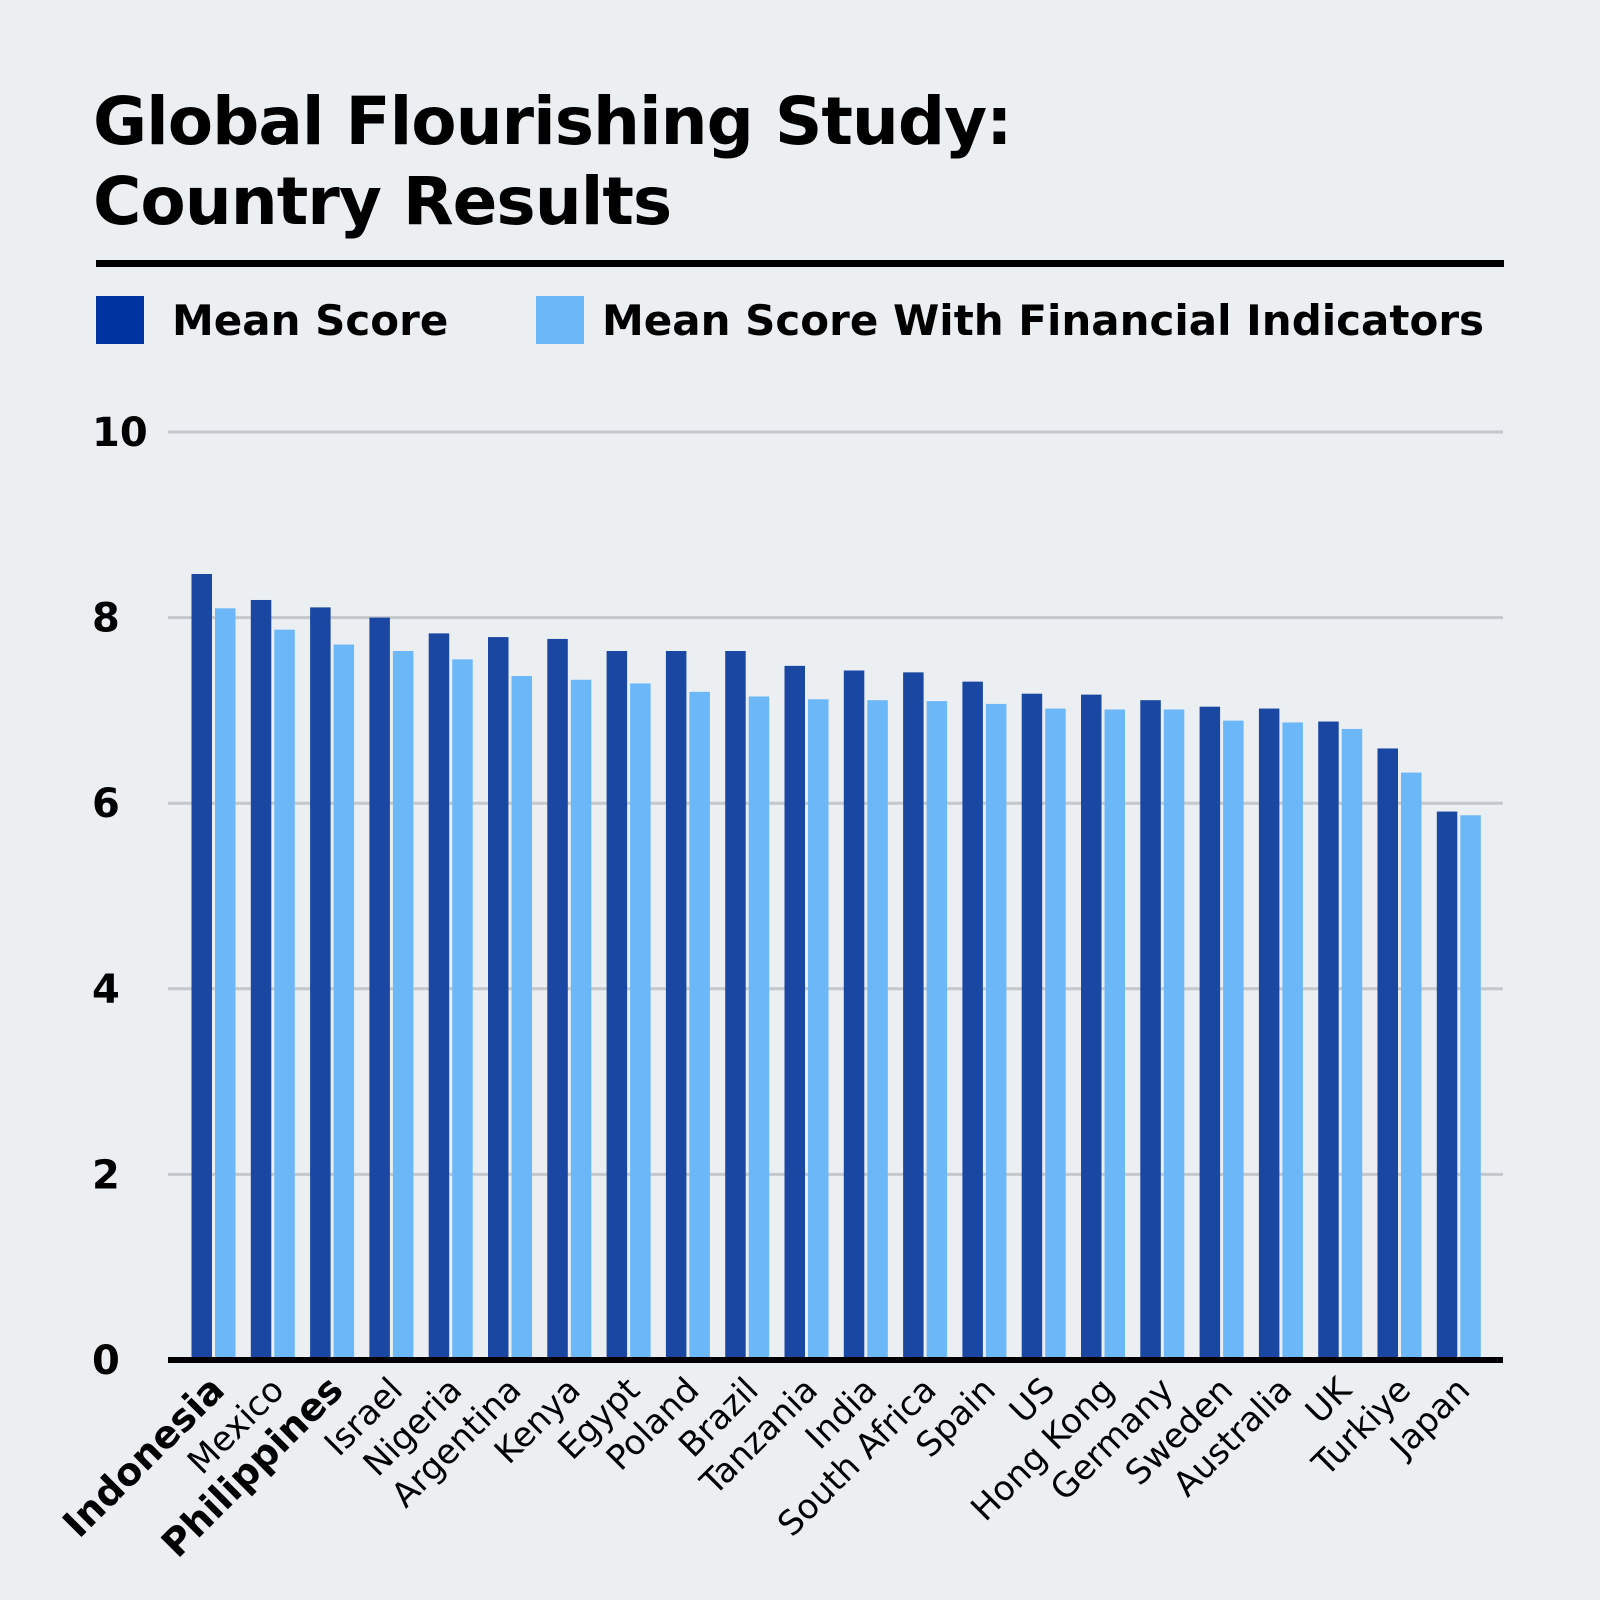  What do you see at coordinates (1150, 1030) in the screenshot?
I see `bar-mean-germany` at bounding box center [1150, 1030].